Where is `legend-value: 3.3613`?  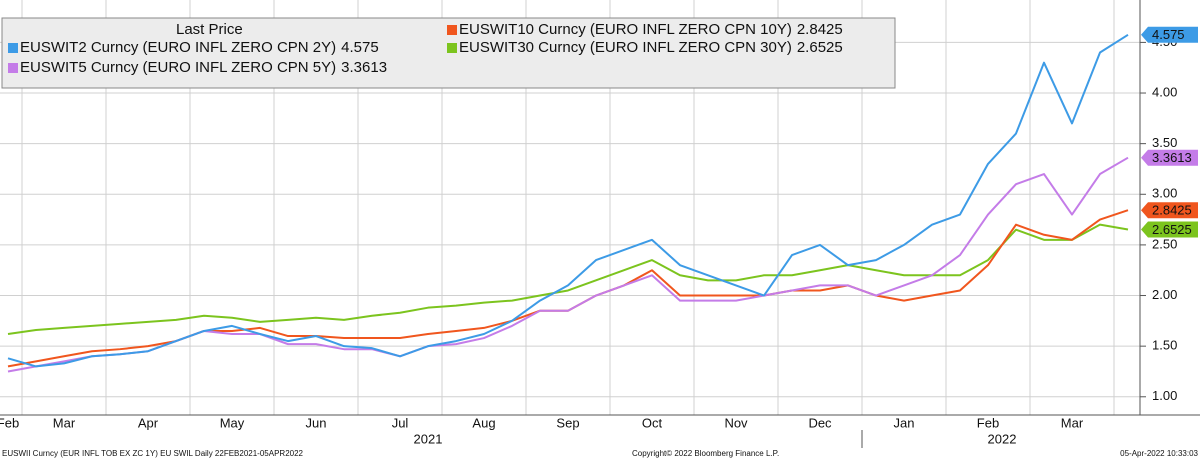
legend-value: 3.3613 is located at coordinates (364, 67).